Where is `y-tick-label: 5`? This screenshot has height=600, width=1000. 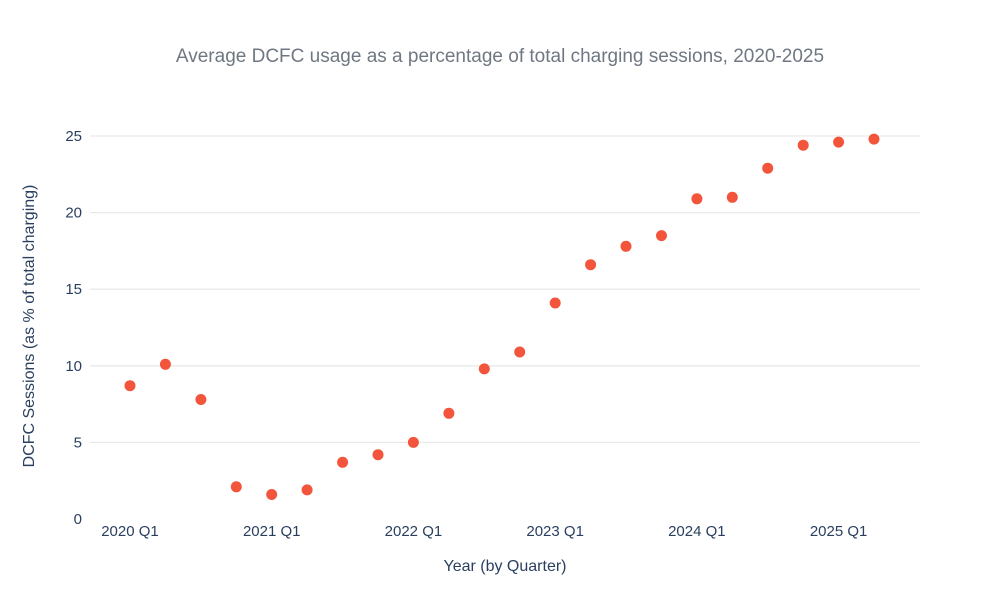
y-tick-label: 5 is located at coordinates (78, 442).